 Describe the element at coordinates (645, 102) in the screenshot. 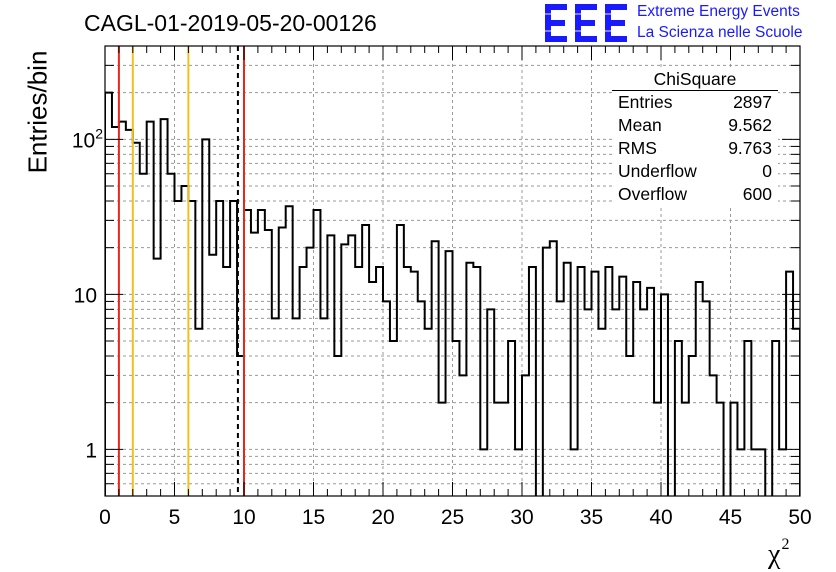

I see `stats-label: Entries` at that location.